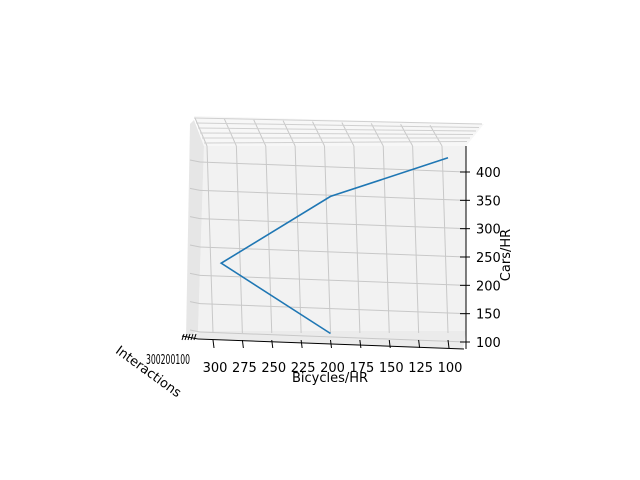 The image size is (640, 480). Describe the element at coordinates (488, 201) in the screenshot. I see `z-tick-label: 350` at that location.